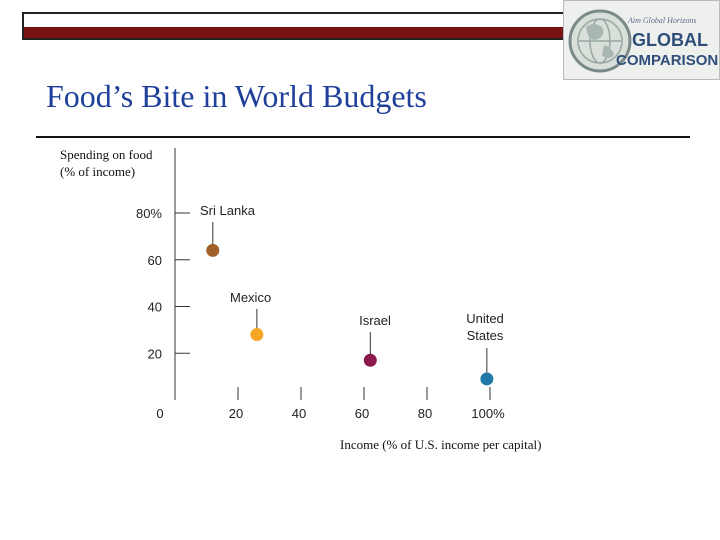 The image size is (720, 540). Describe the element at coordinates (488, 413) in the screenshot. I see `x-tick-label-100: 100%` at that location.